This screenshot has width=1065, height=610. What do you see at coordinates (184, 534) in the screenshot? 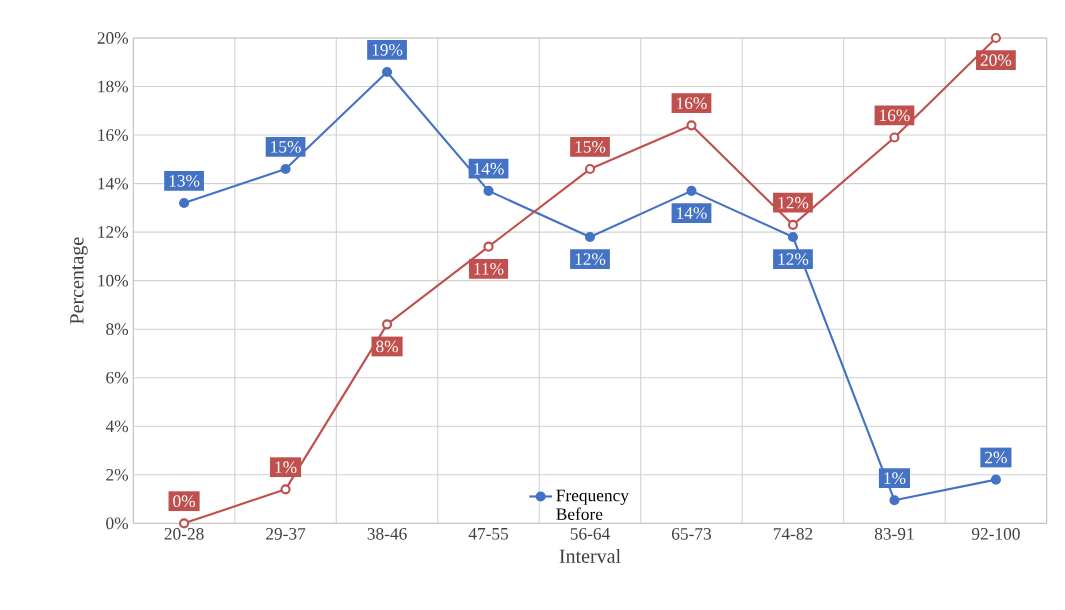
I see `x-tick-label: 20-28` at bounding box center [184, 534].